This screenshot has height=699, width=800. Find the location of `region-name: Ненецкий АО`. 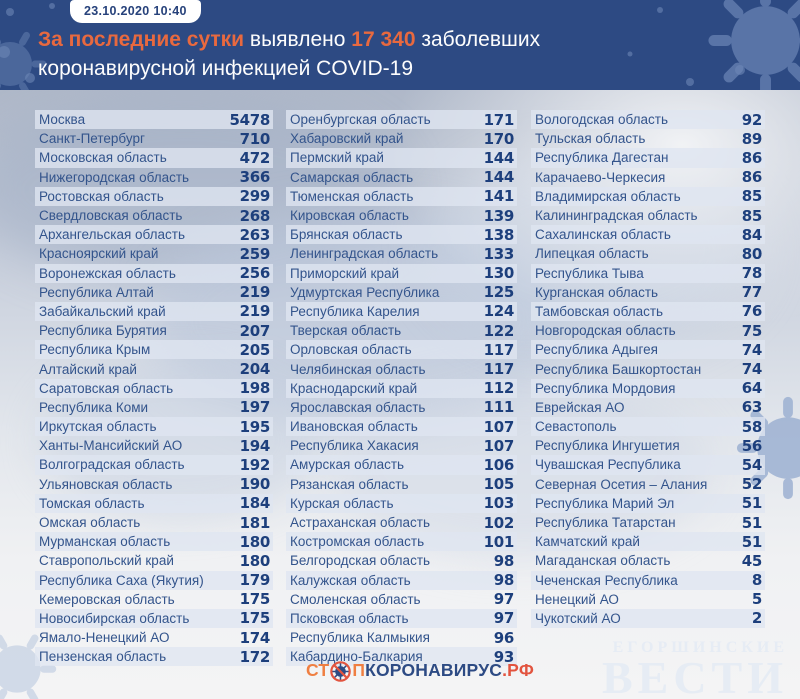

region-name: Ненецкий АО is located at coordinates (577, 599).